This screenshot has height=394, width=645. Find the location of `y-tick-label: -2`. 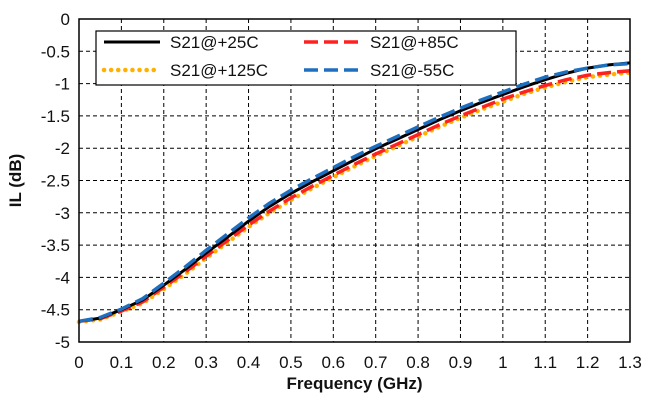

y-tick-label: -2 is located at coordinates (62, 148).